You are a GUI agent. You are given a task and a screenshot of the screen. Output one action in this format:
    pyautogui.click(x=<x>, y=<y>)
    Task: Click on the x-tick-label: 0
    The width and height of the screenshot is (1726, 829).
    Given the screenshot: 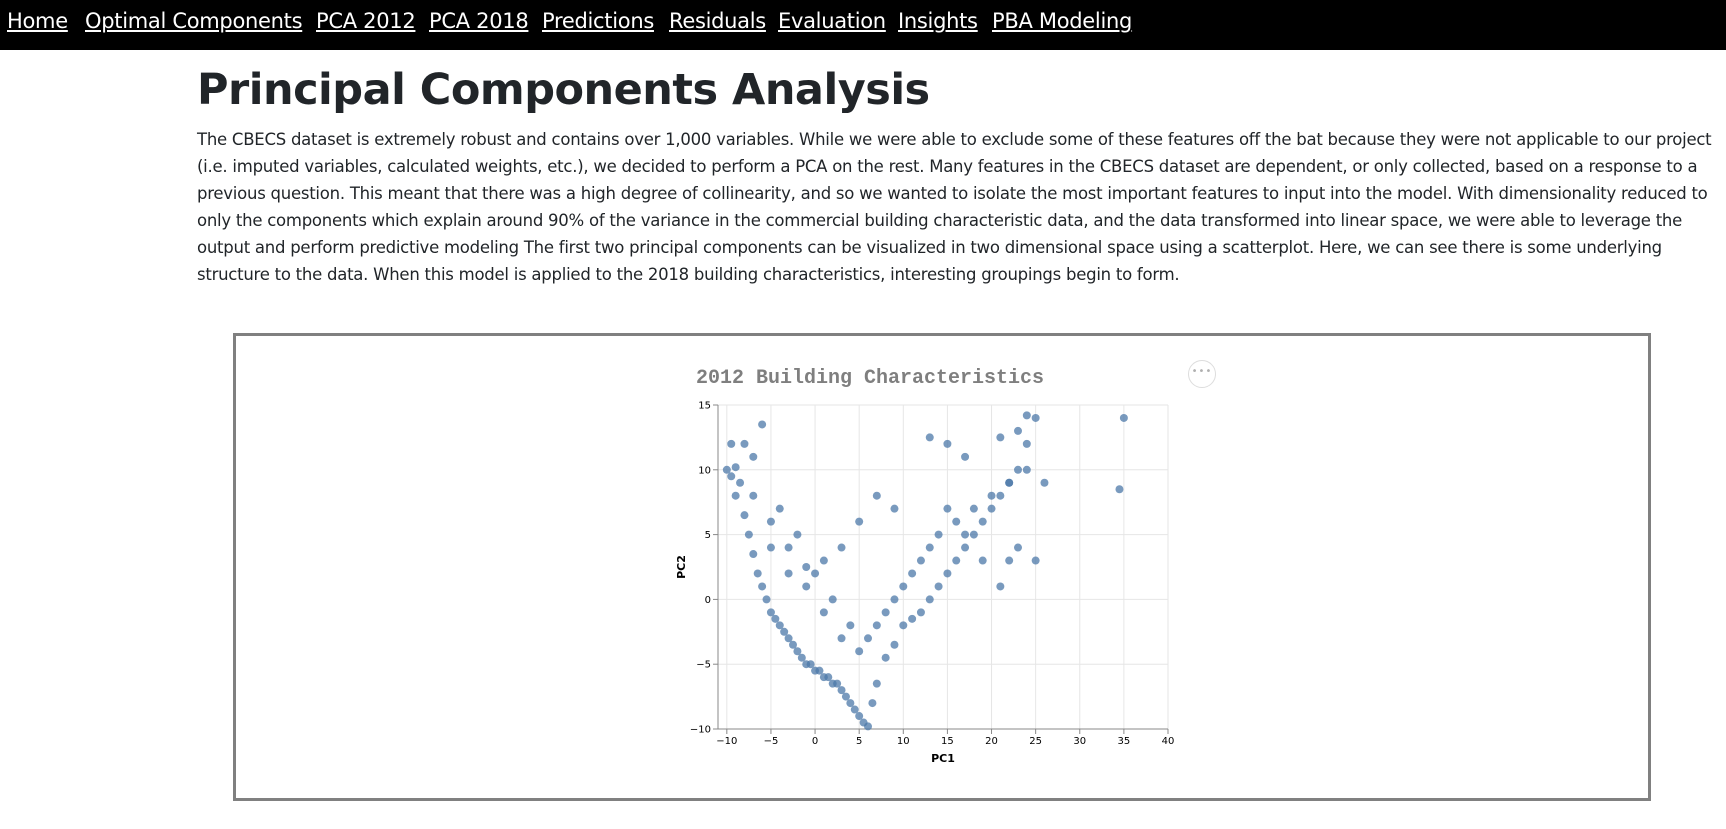 What is the action you would take?
    pyautogui.click(x=815, y=741)
    